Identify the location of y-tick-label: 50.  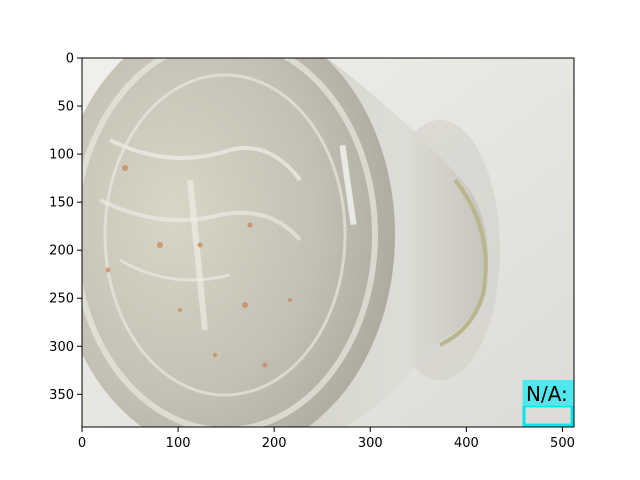
(65, 107).